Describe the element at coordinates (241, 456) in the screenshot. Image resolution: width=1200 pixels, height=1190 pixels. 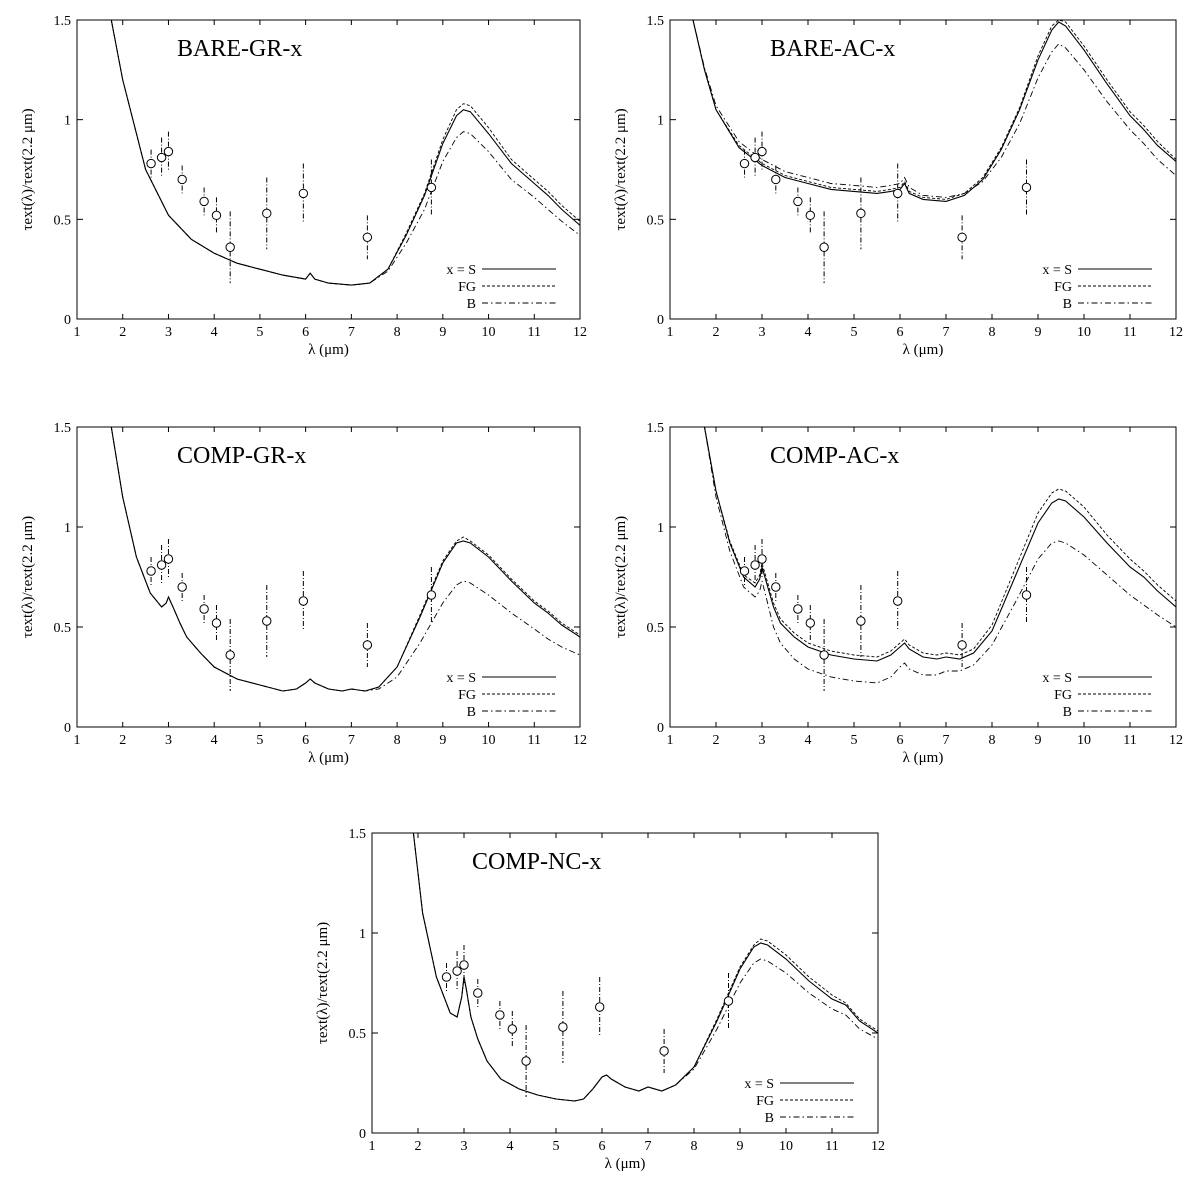
I see `panel-title: COMP-GR-x` at that location.